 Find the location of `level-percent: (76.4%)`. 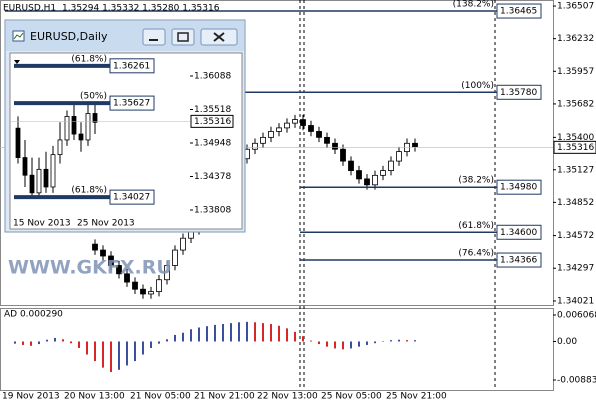

level-percent: (76.4%) is located at coordinates (476, 254).